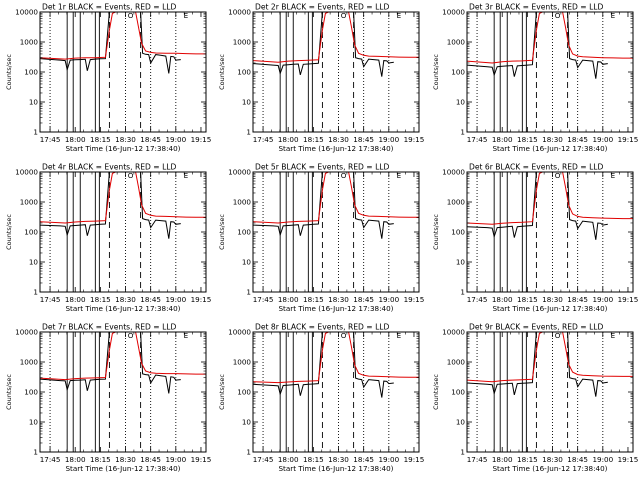 The height and width of the screenshot is (480, 640). Describe the element at coordinates (536, 7) in the screenshot. I see `panel-title: Det 3r BLACK = Events, RED = LLD` at that location.